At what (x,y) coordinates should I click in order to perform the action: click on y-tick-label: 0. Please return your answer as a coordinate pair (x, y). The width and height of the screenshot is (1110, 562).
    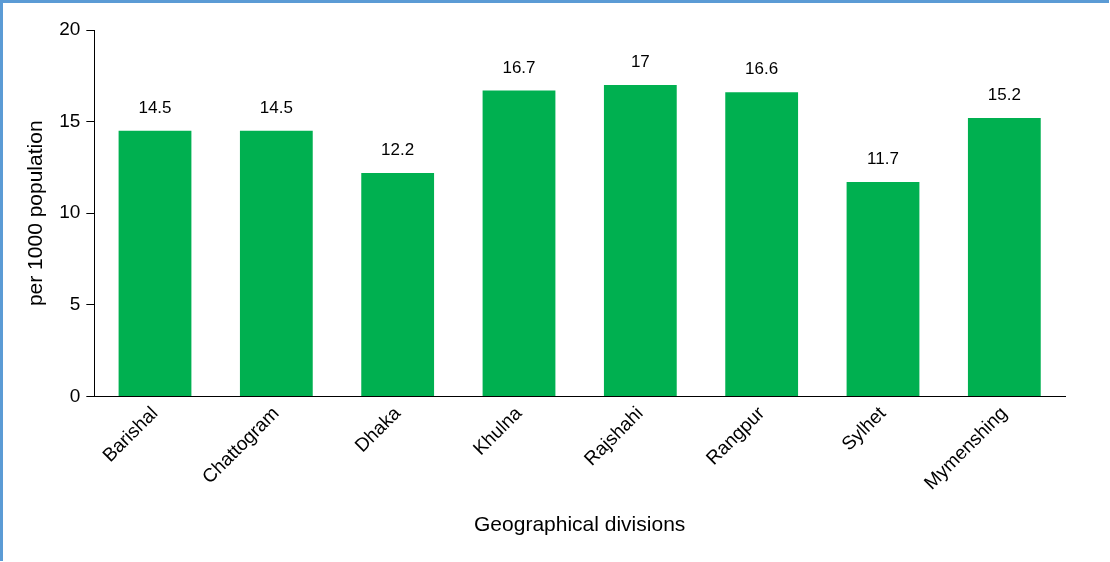
    Looking at the image, I should click on (75, 395).